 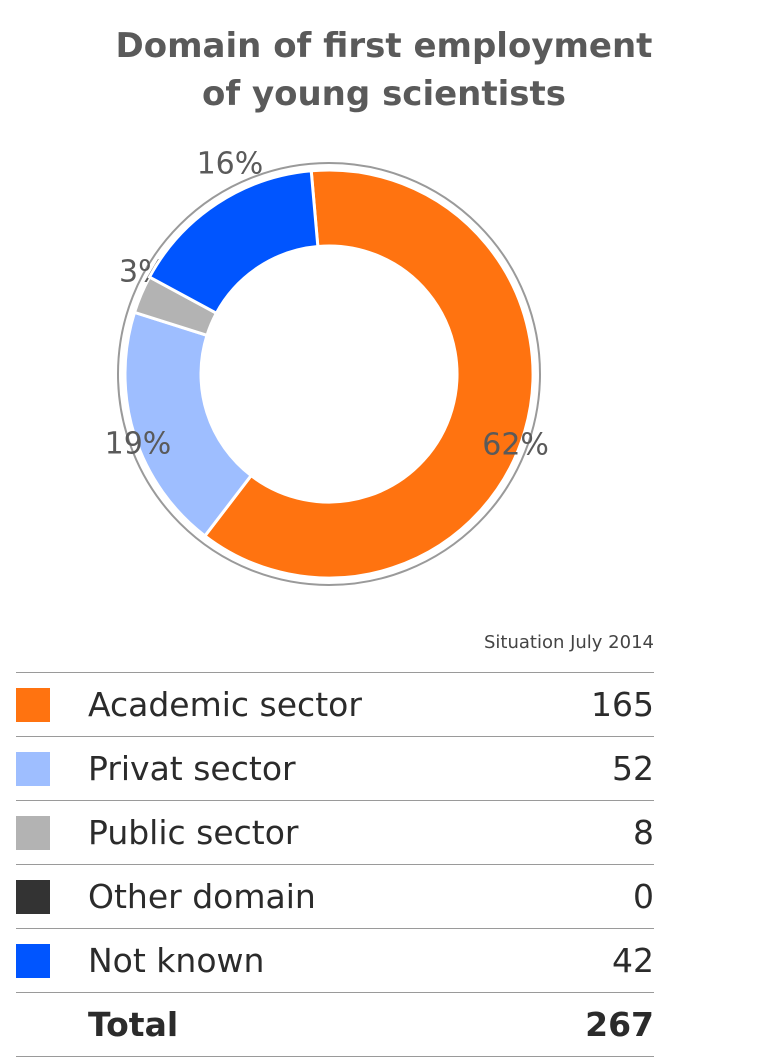 I want to click on situation-date: Situation July 2014, so click(x=568, y=642).